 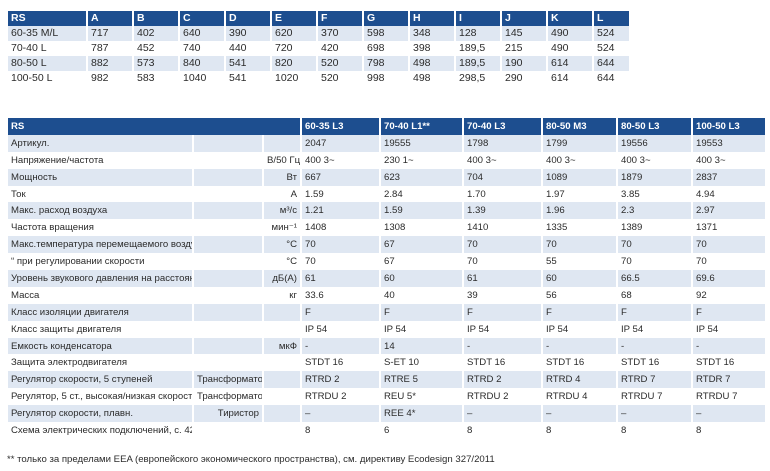 I want to click on specifications-row-unit: м³/с, so click(x=281, y=211).